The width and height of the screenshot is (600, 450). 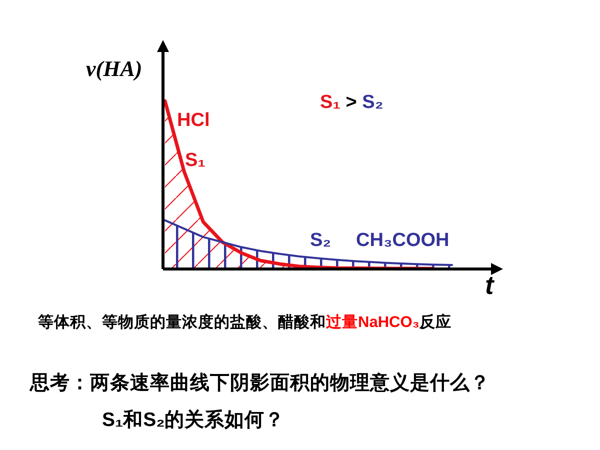 I want to click on y-axis-title: v(HA), so click(x=114, y=68).